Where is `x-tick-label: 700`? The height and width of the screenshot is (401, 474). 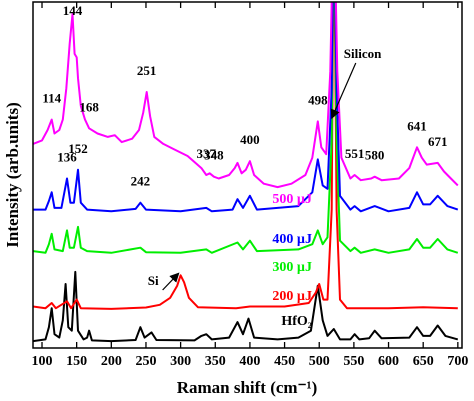 x-tick-label: 700 is located at coordinates (457, 361).